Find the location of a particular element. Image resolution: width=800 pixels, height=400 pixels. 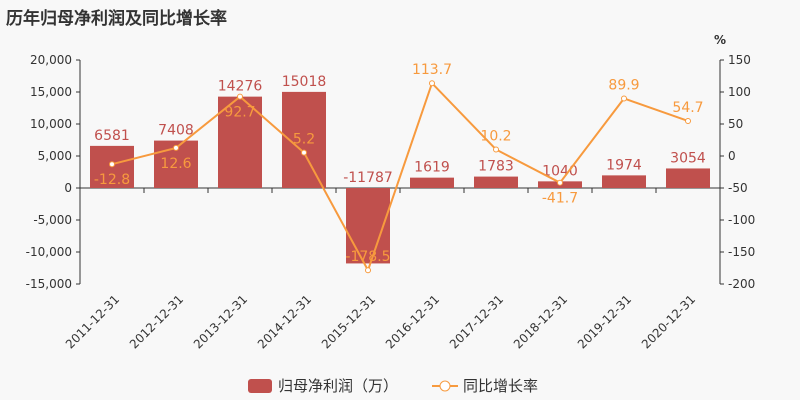

left-tick-label: -10,000 is located at coordinates (49, 252).